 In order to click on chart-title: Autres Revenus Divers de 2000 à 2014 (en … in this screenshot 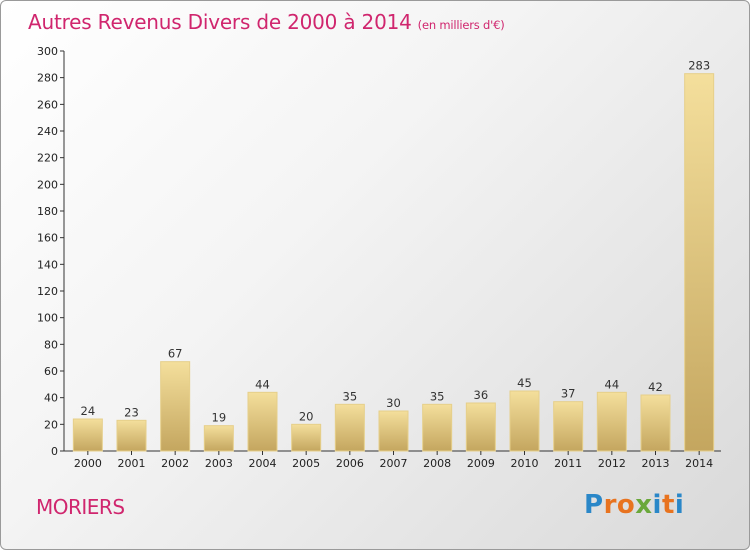, I will do `click(266, 22)`.